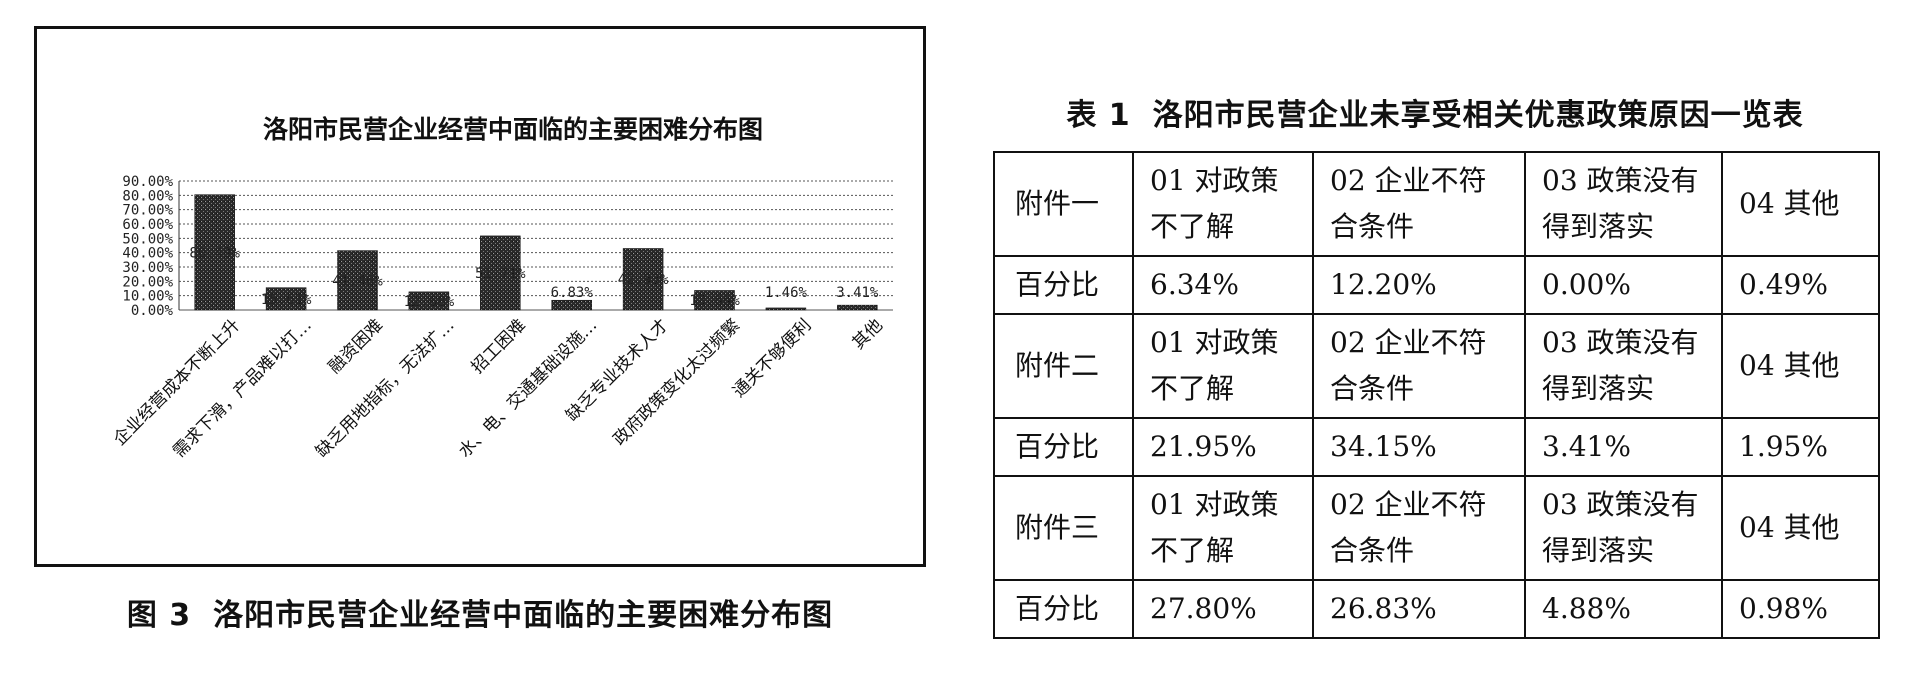 The height and width of the screenshot is (673, 1908). I want to click on y-tick-label: 90.00%, so click(147, 182).